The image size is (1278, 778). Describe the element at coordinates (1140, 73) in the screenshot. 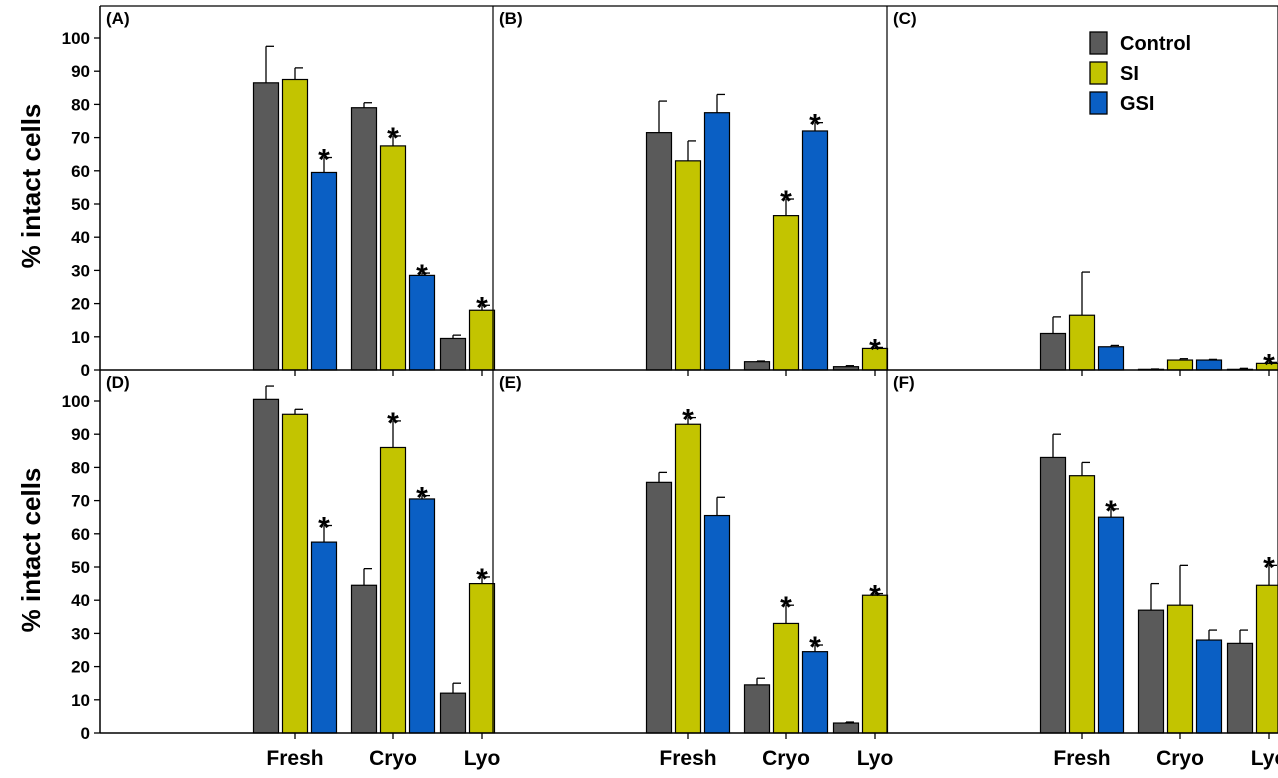

I see `legend: Control SI GSI` at that location.